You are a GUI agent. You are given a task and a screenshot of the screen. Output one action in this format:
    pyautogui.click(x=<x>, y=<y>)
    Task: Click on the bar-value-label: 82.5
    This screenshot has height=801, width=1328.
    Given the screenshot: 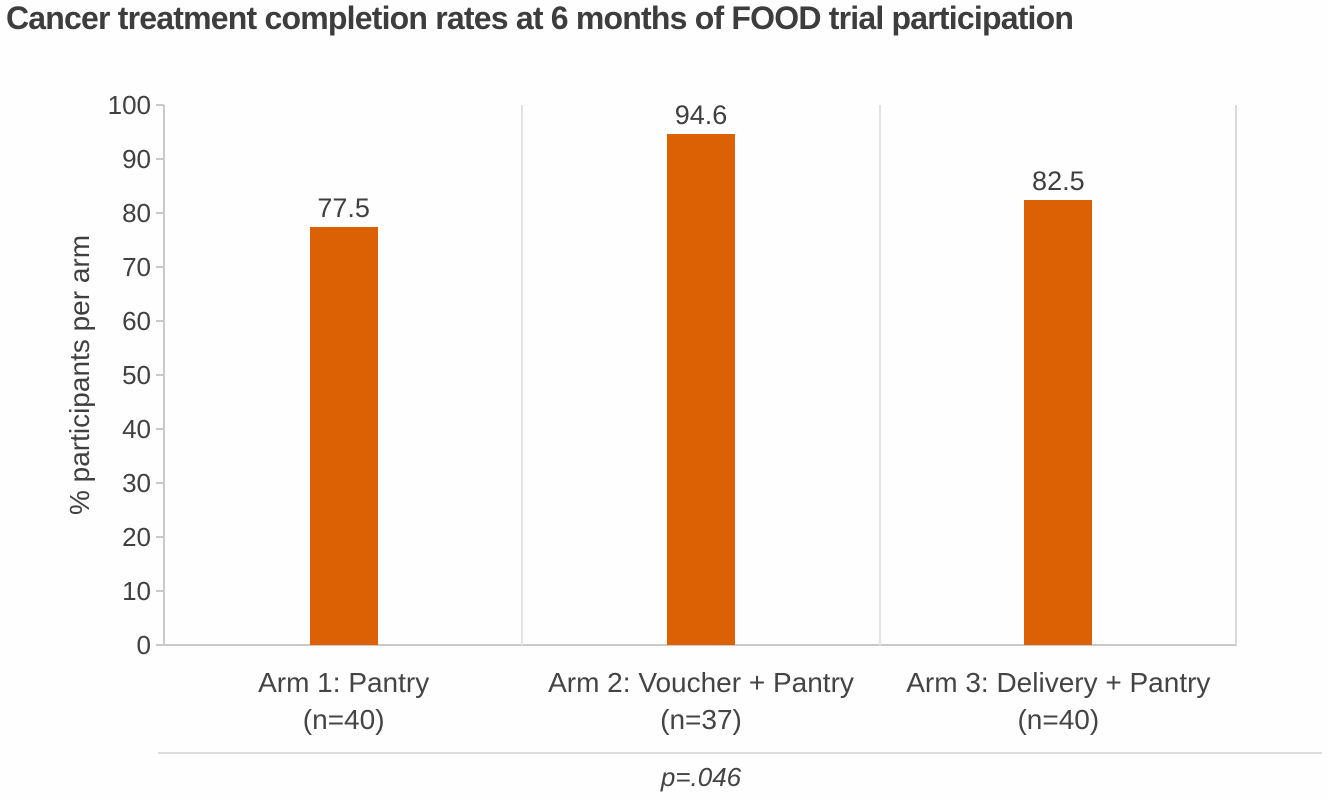 What is the action you would take?
    pyautogui.click(x=1058, y=180)
    